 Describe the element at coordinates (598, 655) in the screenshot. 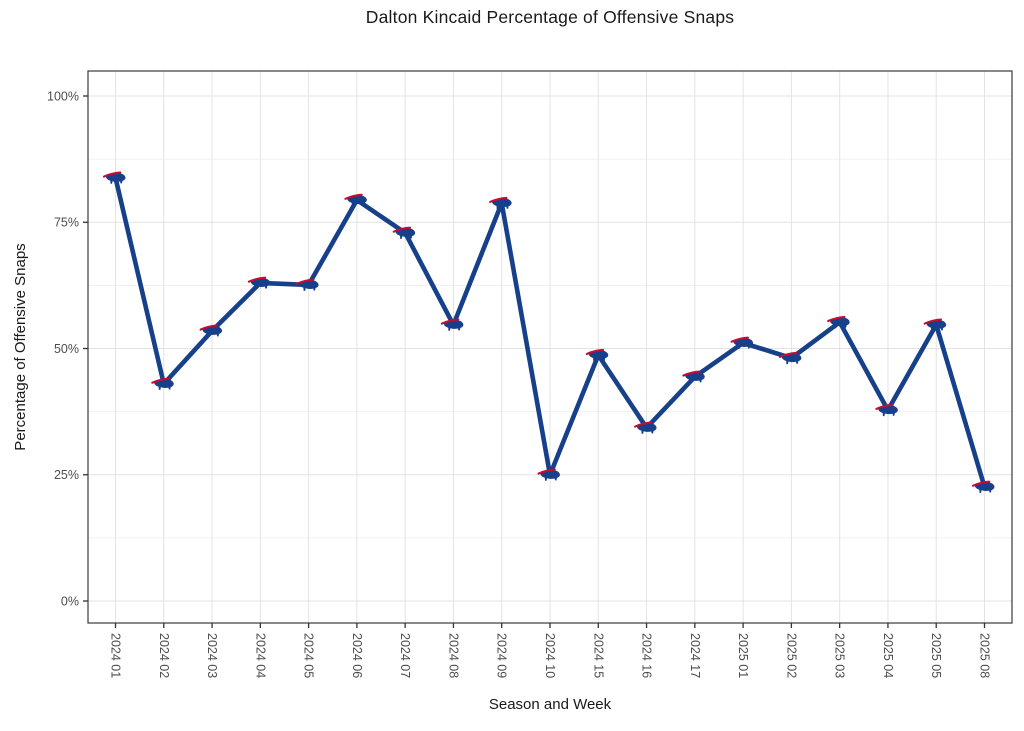

I see `x-tick-label: 2024 15` at that location.